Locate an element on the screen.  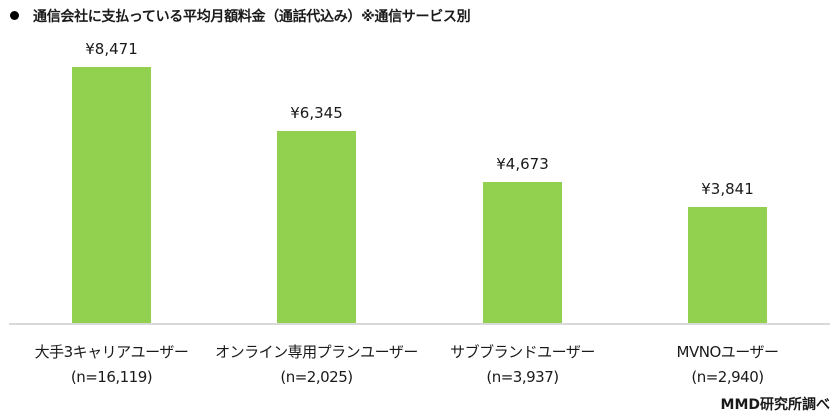
value-label: ¥8,471 is located at coordinates (111, 49).